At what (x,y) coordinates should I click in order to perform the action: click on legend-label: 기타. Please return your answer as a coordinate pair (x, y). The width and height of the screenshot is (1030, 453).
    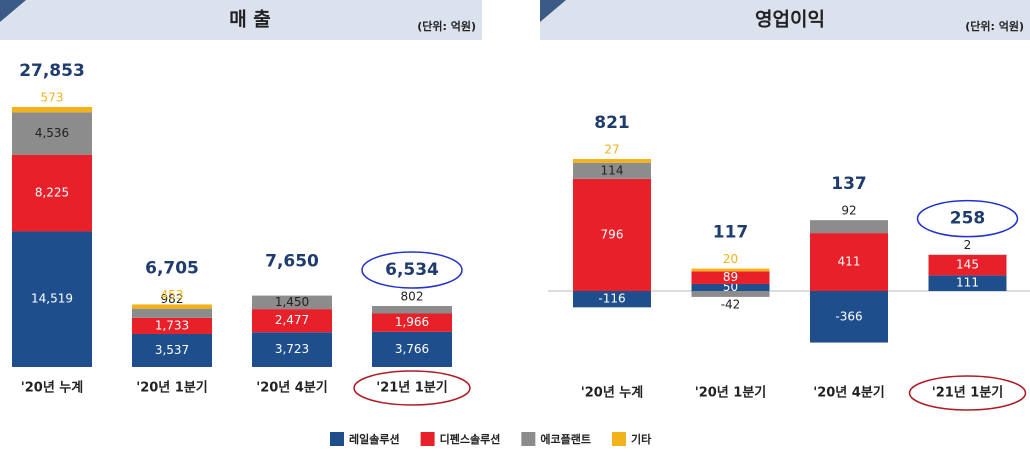
    Looking at the image, I should click on (641, 439).